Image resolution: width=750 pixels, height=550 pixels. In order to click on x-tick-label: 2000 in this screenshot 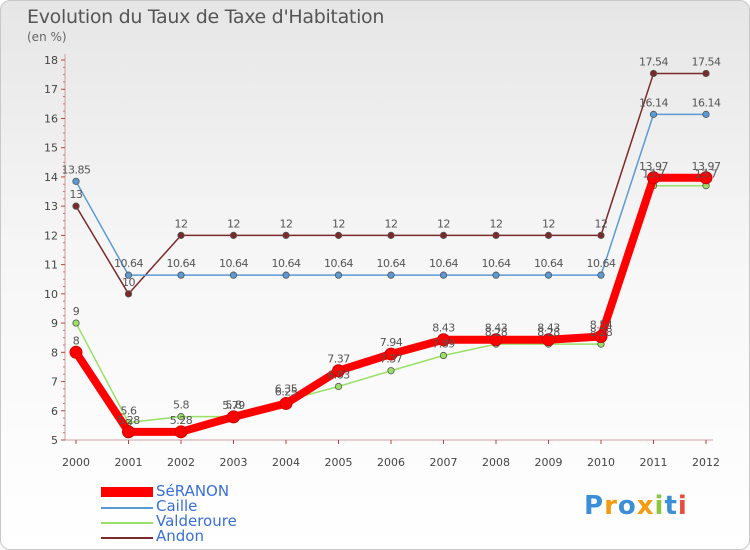, I will do `click(76, 462)`.